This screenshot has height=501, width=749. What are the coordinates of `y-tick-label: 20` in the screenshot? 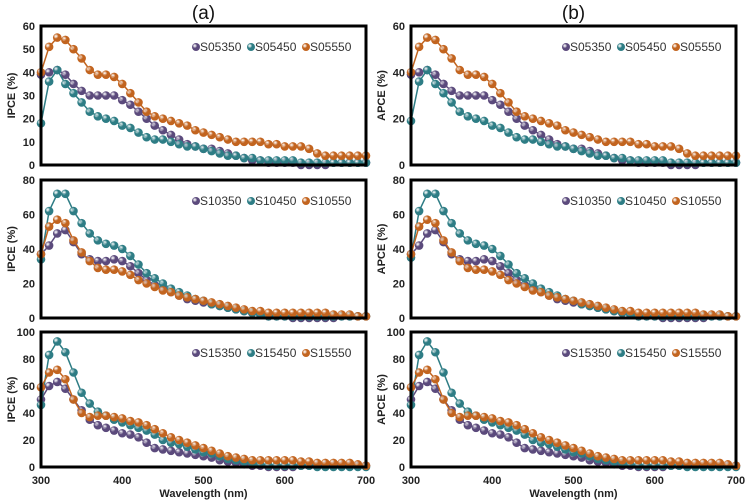 It's located at (29, 120).